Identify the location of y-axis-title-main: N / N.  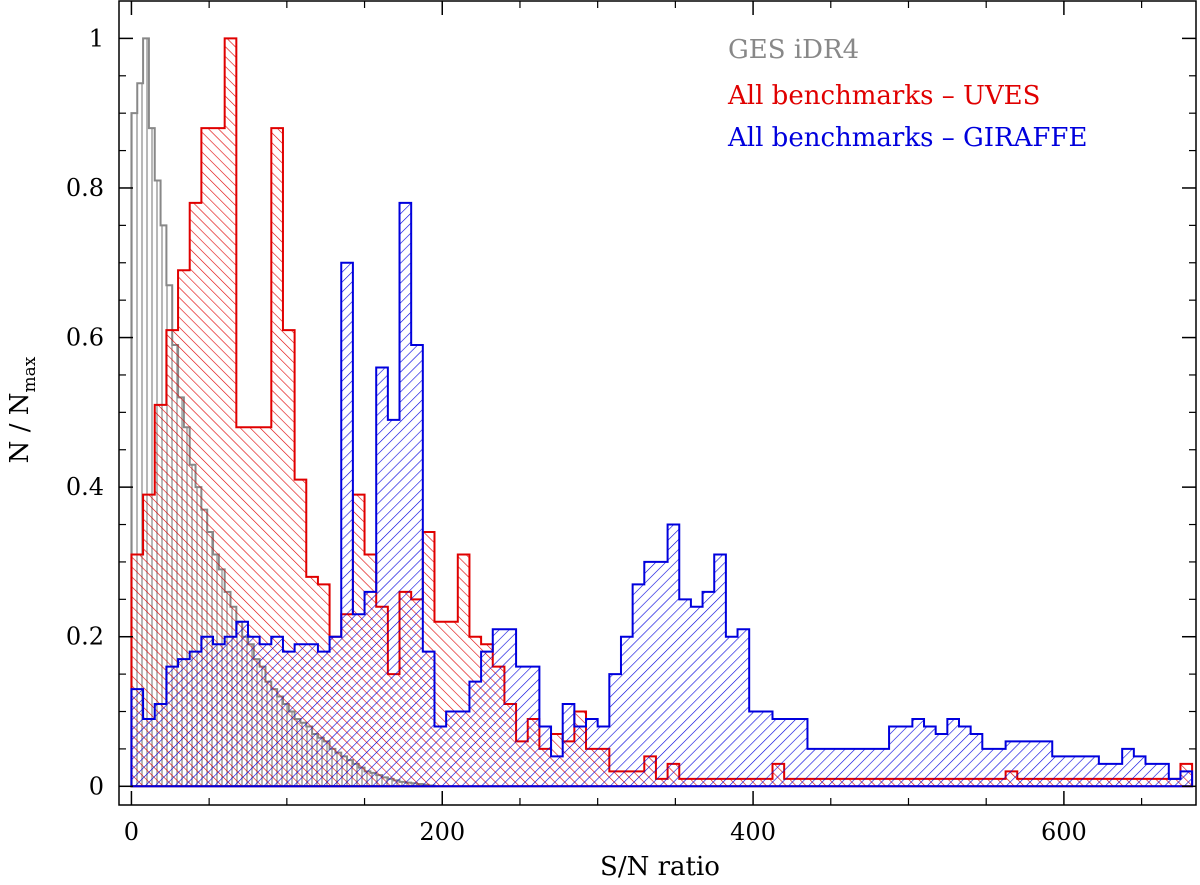
(20, 428).